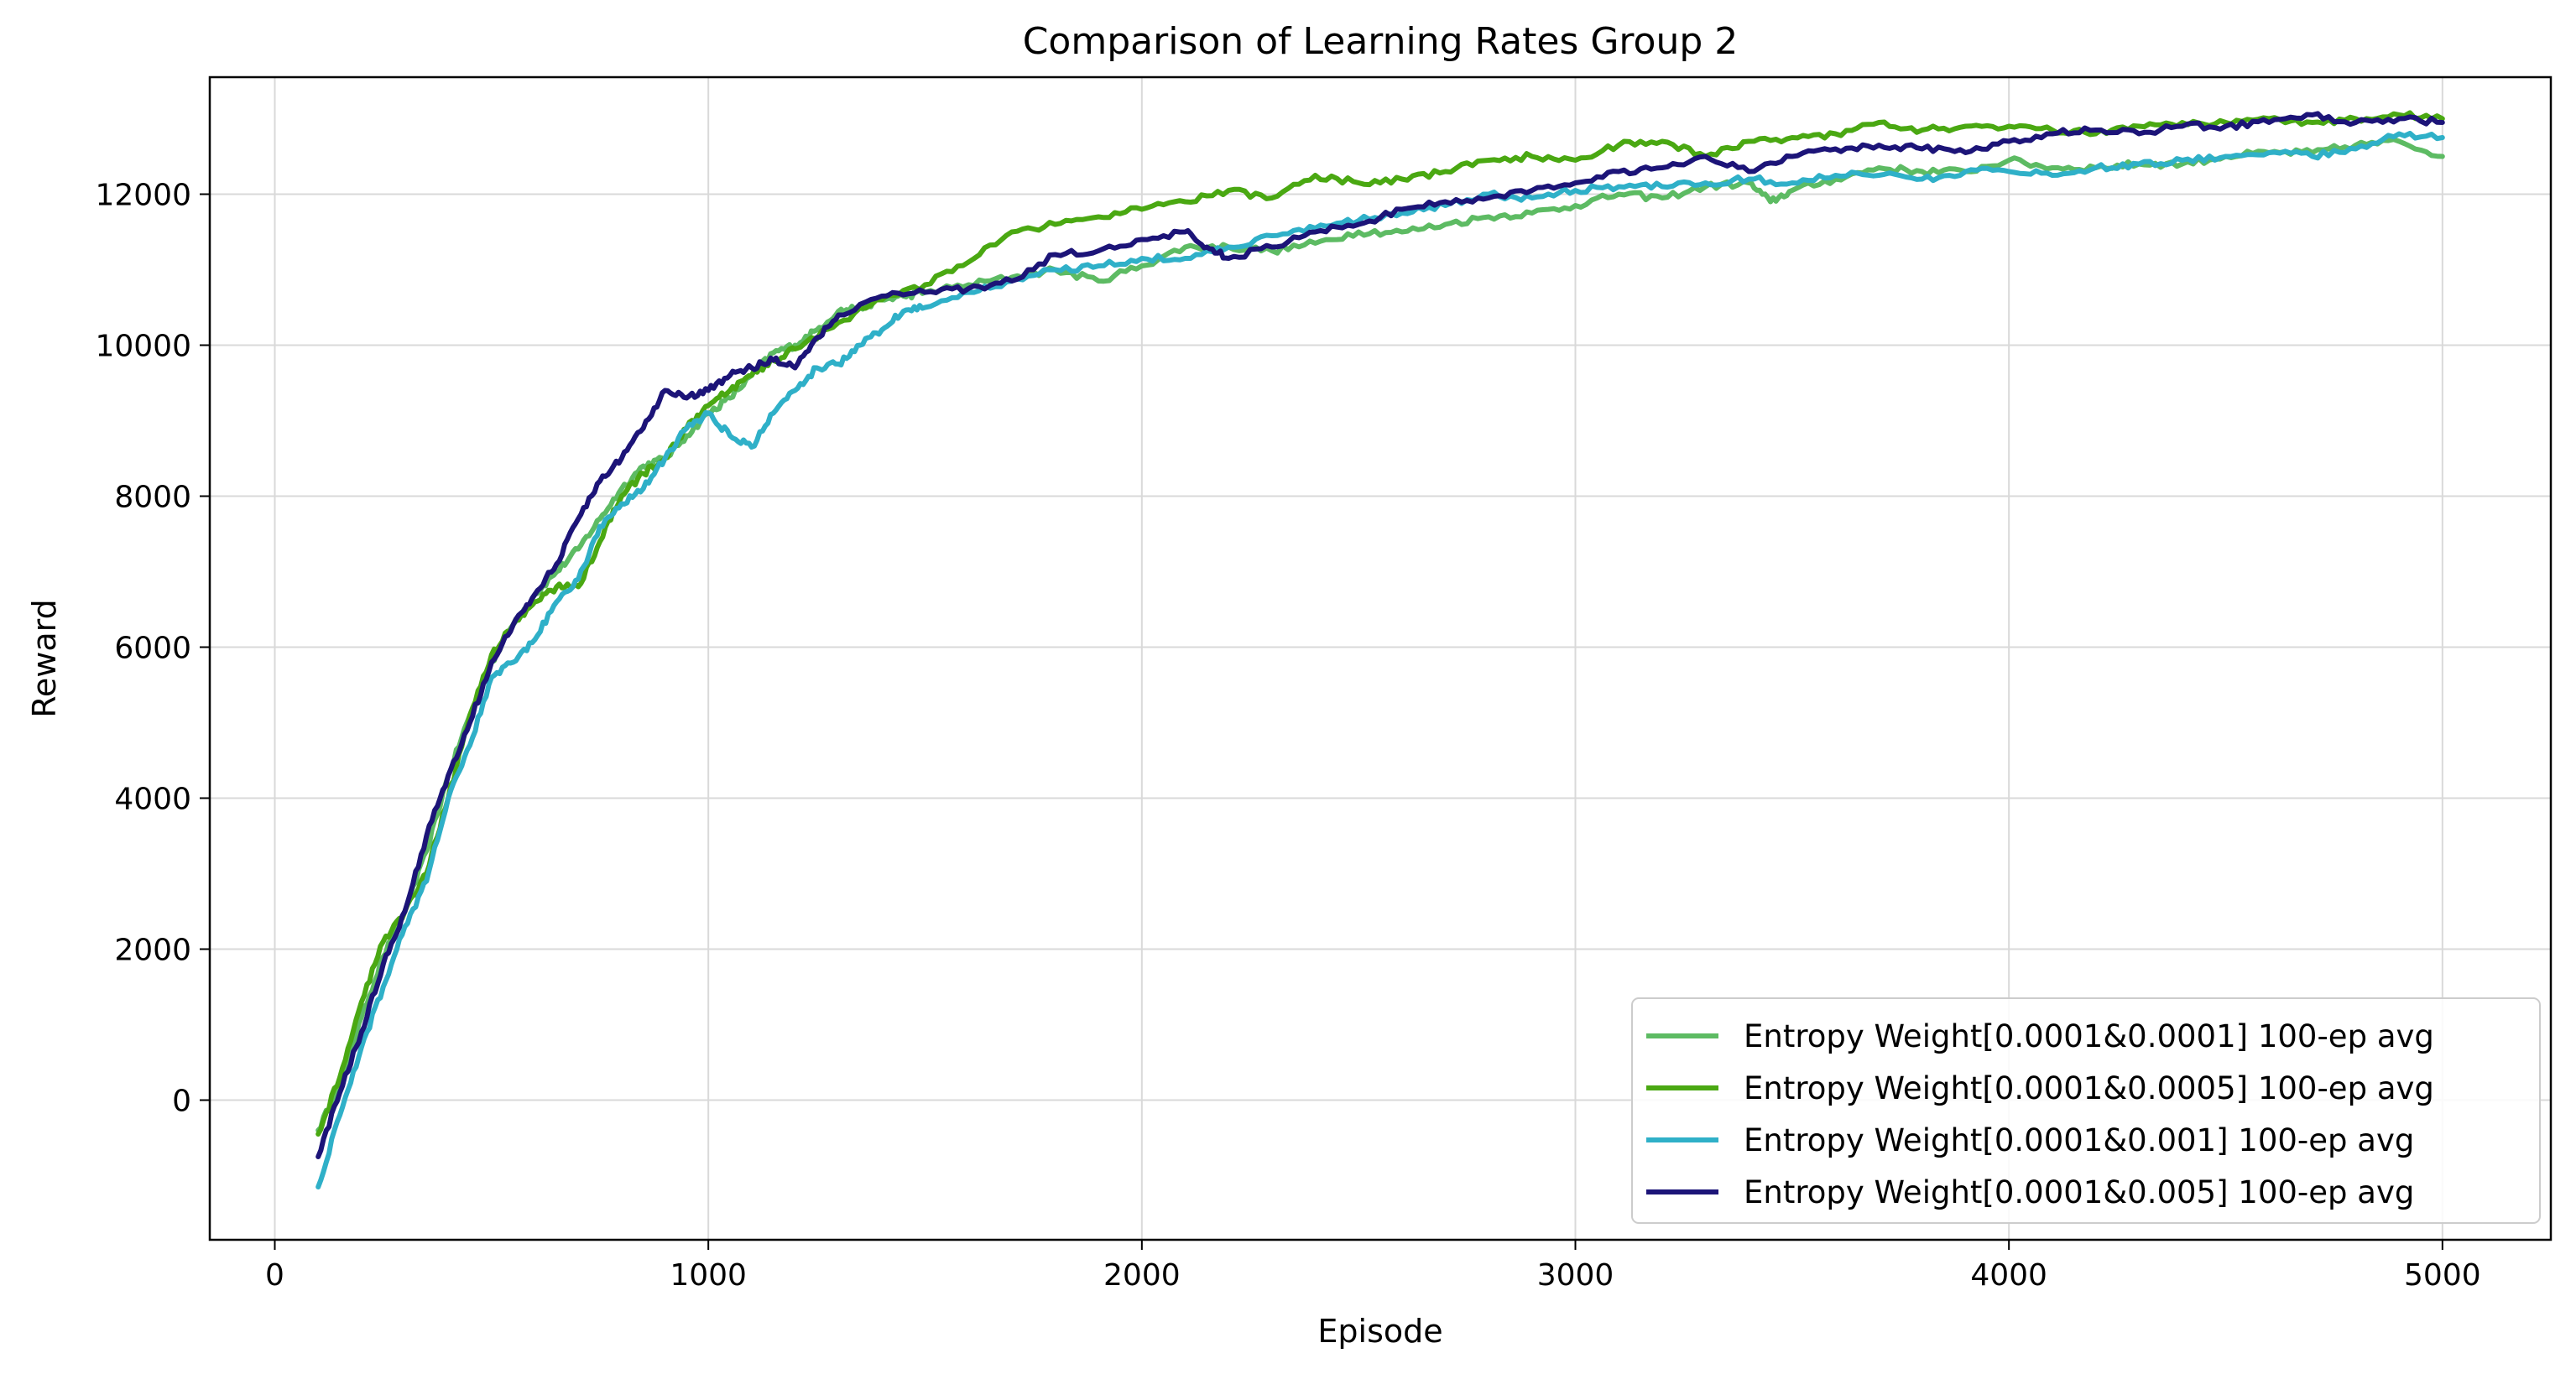 This screenshot has width=2576, height=1374. I want to click on legend-label-2: Entropy Weight[0.0001&0.0005] 100-ep avg, so click(2089, 1088).